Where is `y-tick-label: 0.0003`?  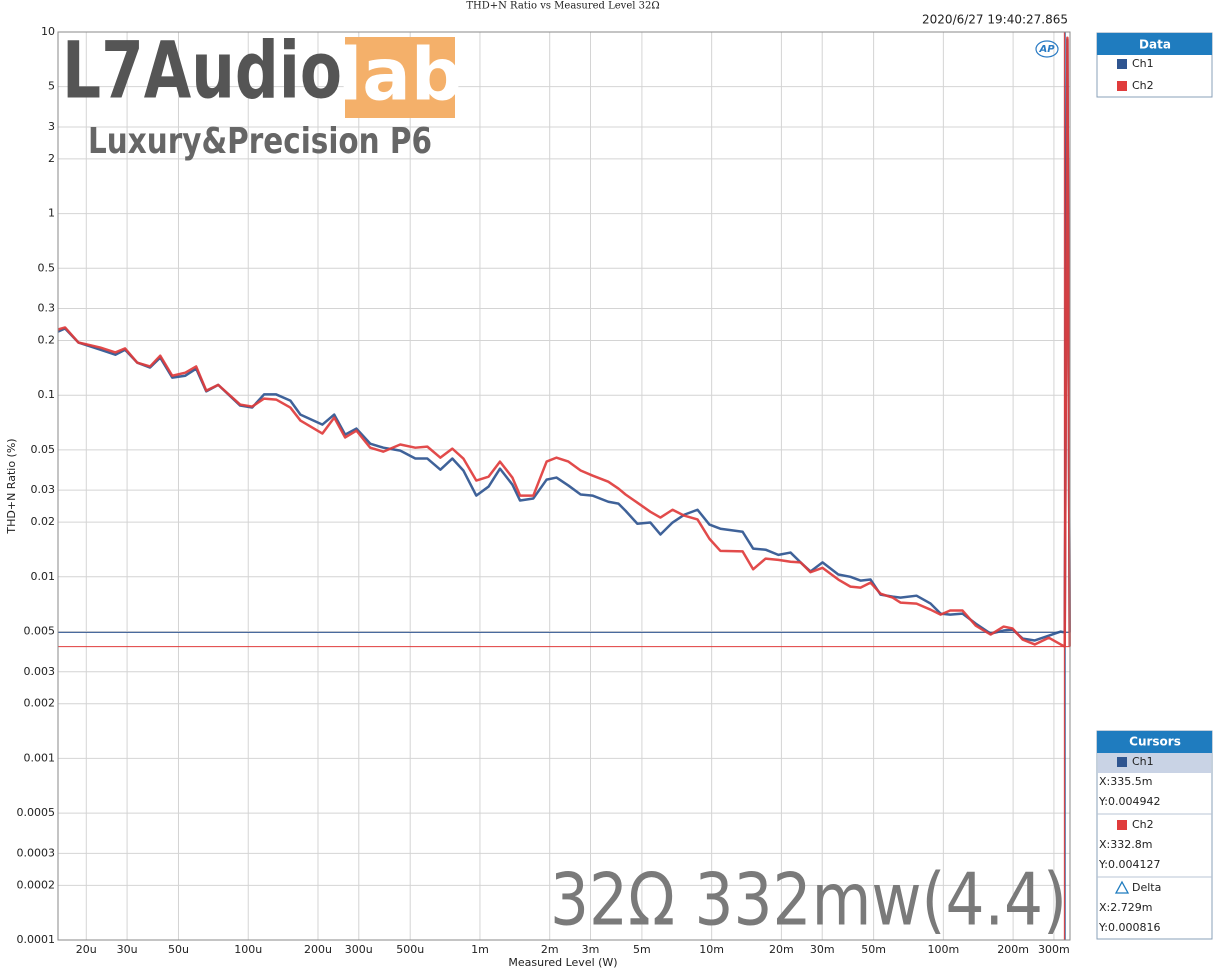 y-tick-label: 0.0003 is located at coordinates (36, 852).